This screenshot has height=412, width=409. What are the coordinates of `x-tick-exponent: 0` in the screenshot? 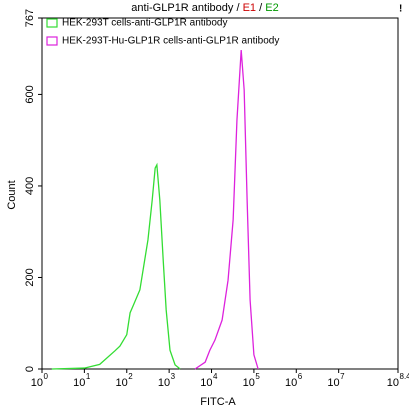 It's located at (46, 376).